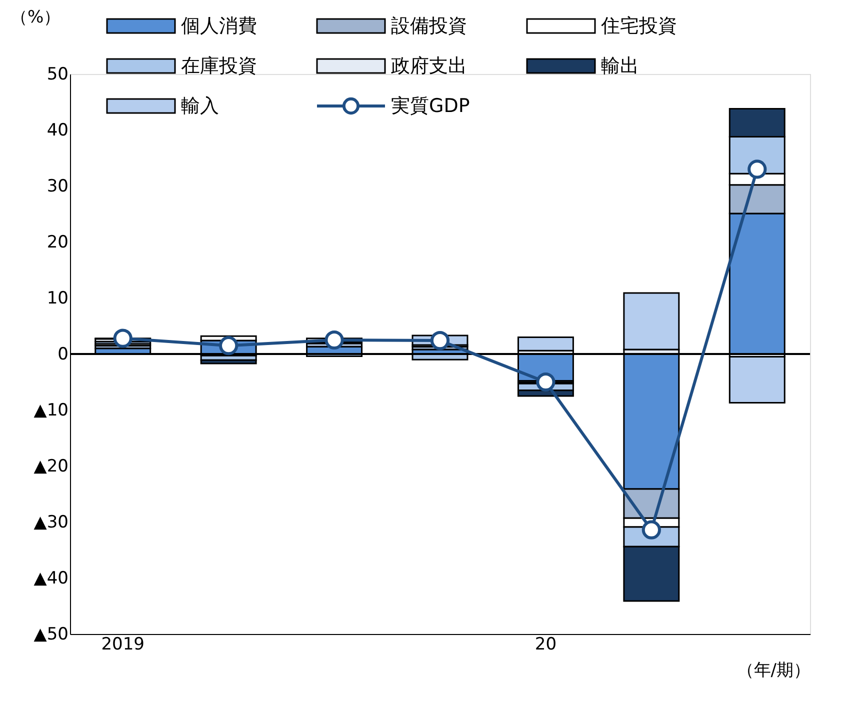  I want to click on y-tick-label: 50, so click(57, 74).